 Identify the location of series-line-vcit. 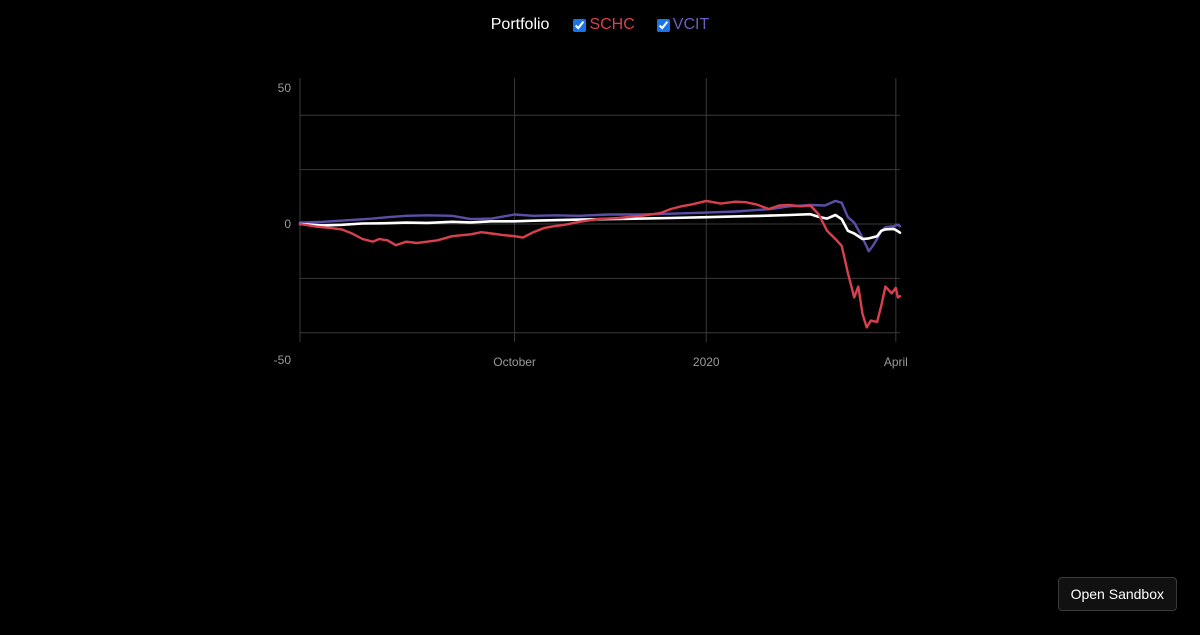
(600, 226).